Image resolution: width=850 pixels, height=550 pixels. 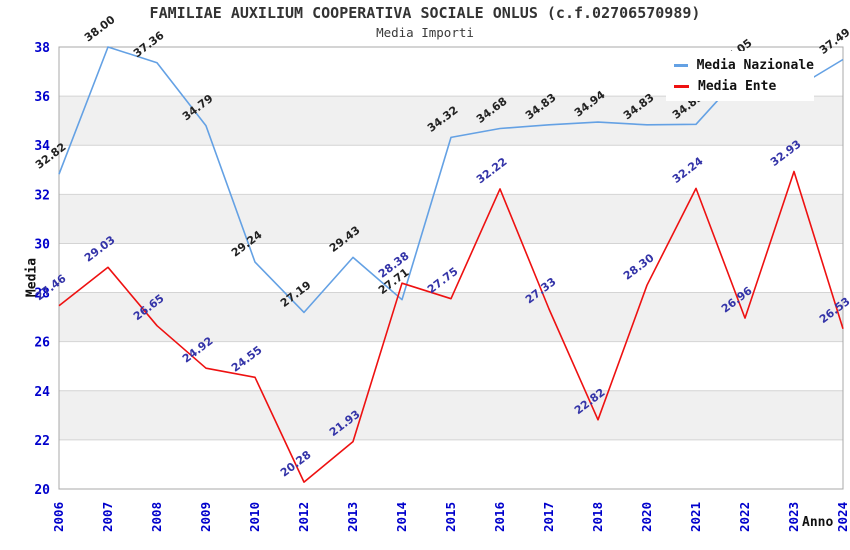 What do you see at coordinates (42, 392) in the screenshot?
I see `y-tick-label: 24` at bounding box center [42, 392].